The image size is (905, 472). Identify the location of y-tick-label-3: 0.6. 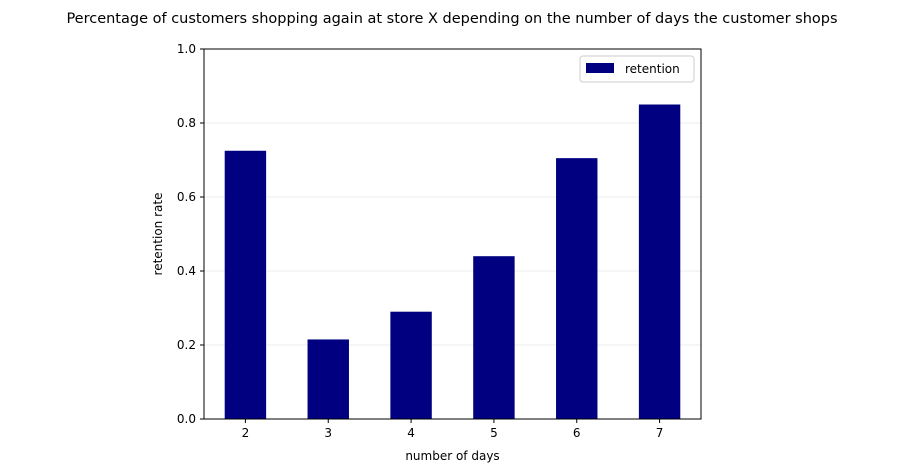
(186, 197).